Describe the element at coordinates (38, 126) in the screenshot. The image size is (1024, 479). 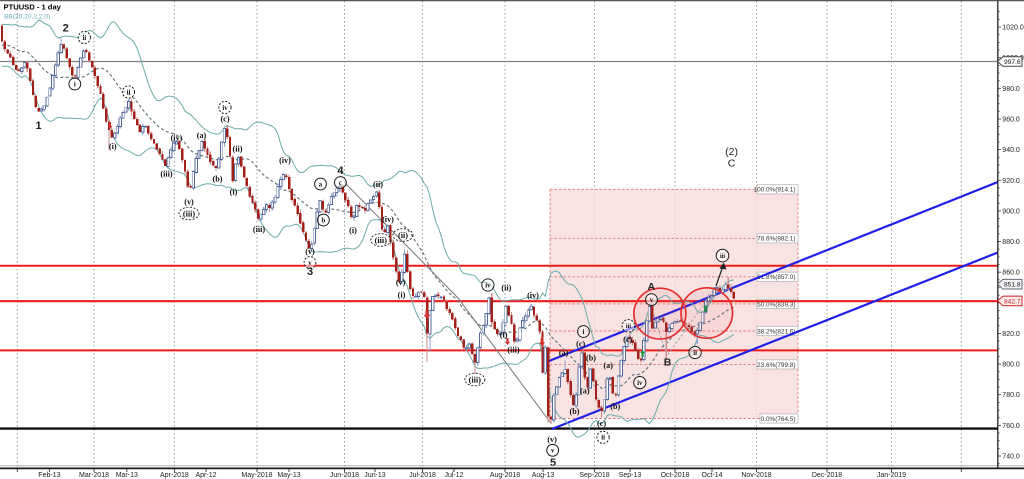
I see `svg-text: 1` at that location.